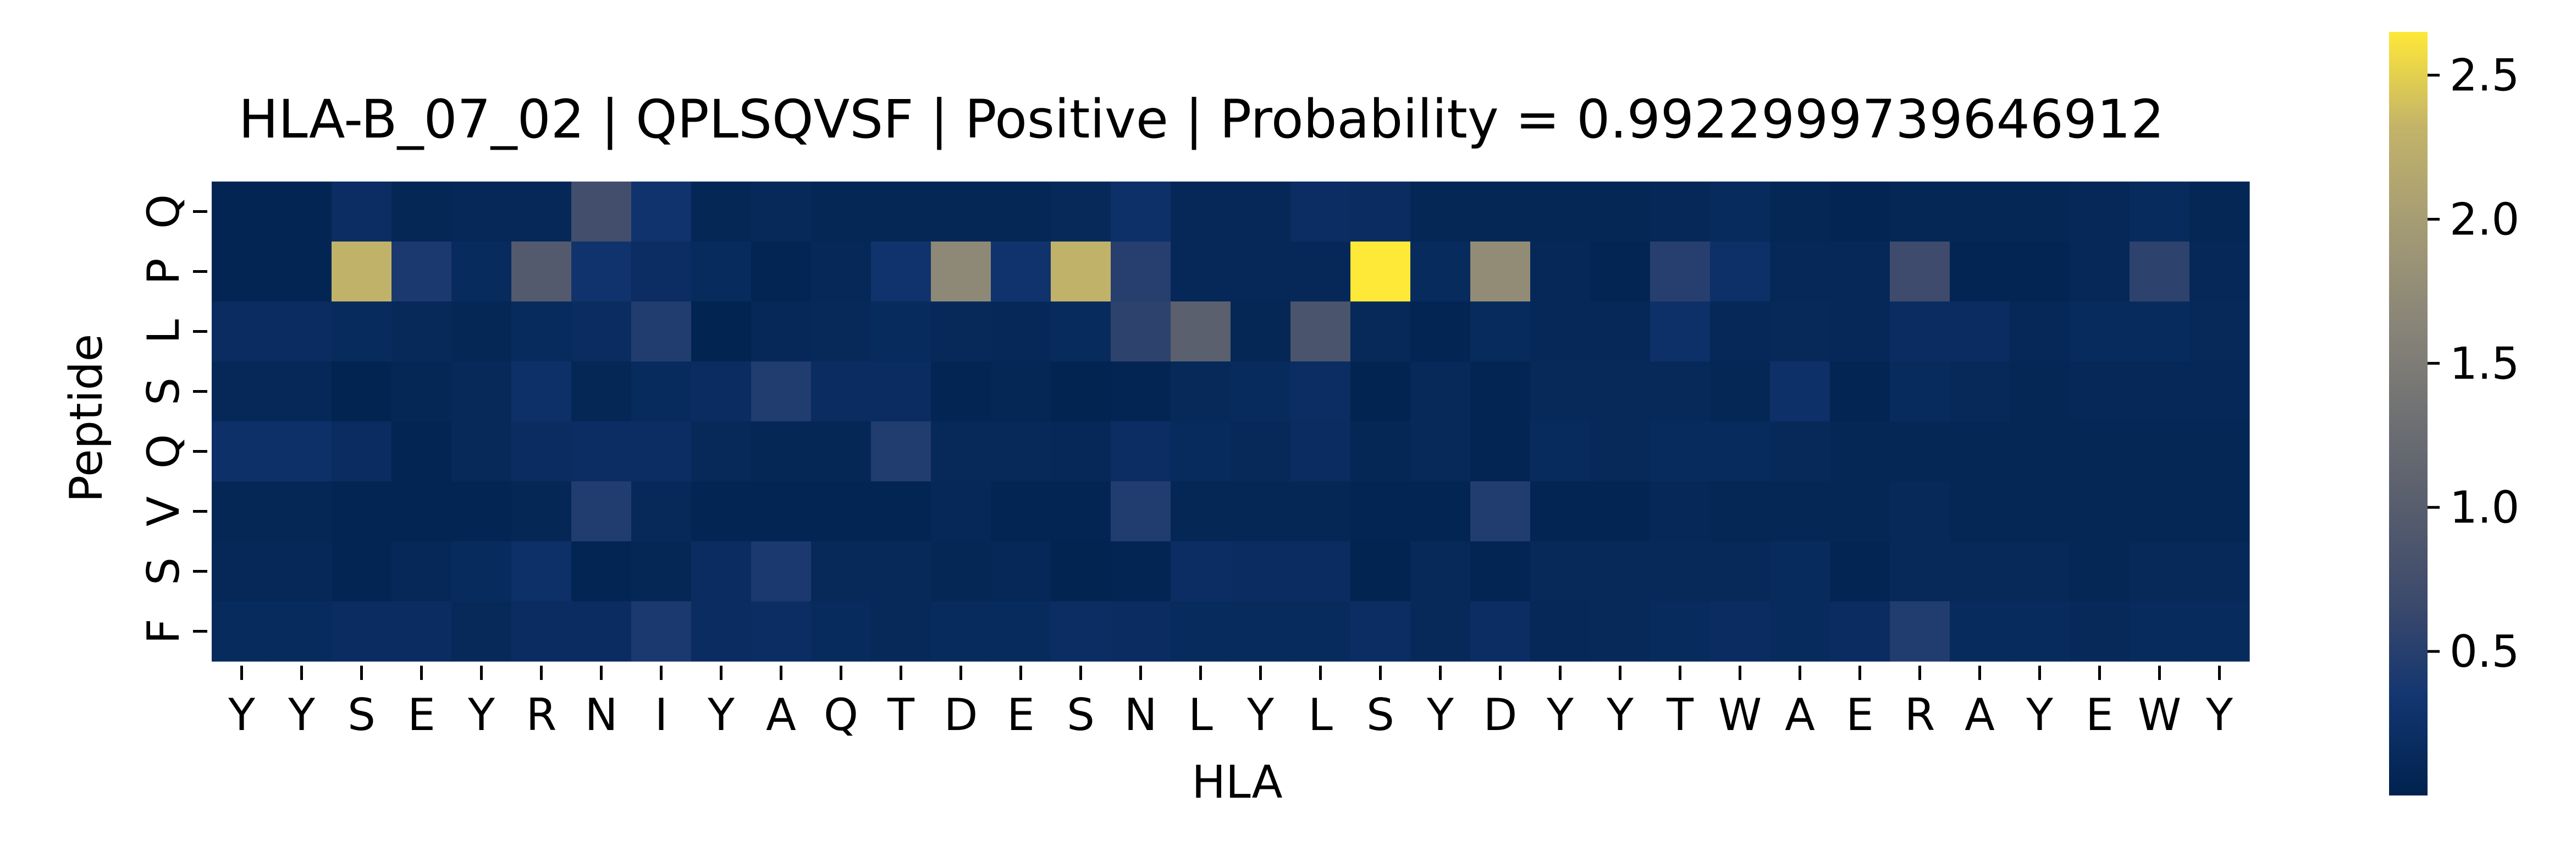 The height and width of the screenshot is (845, 2576). I want to click on y-tick-label: F, so click(163, 631).